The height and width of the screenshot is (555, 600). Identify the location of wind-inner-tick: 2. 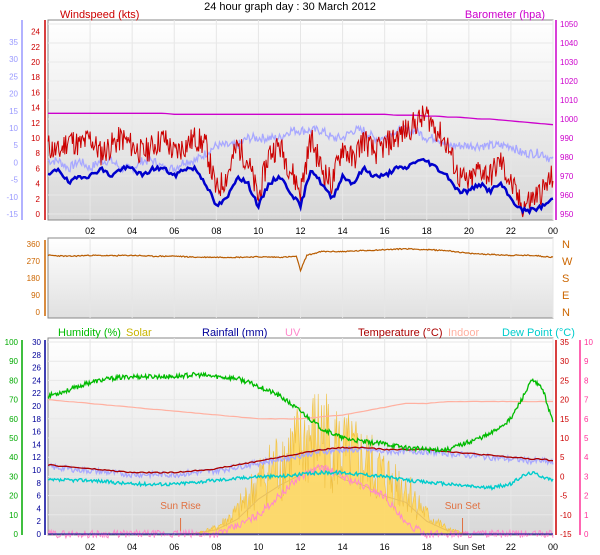
(38, 199).